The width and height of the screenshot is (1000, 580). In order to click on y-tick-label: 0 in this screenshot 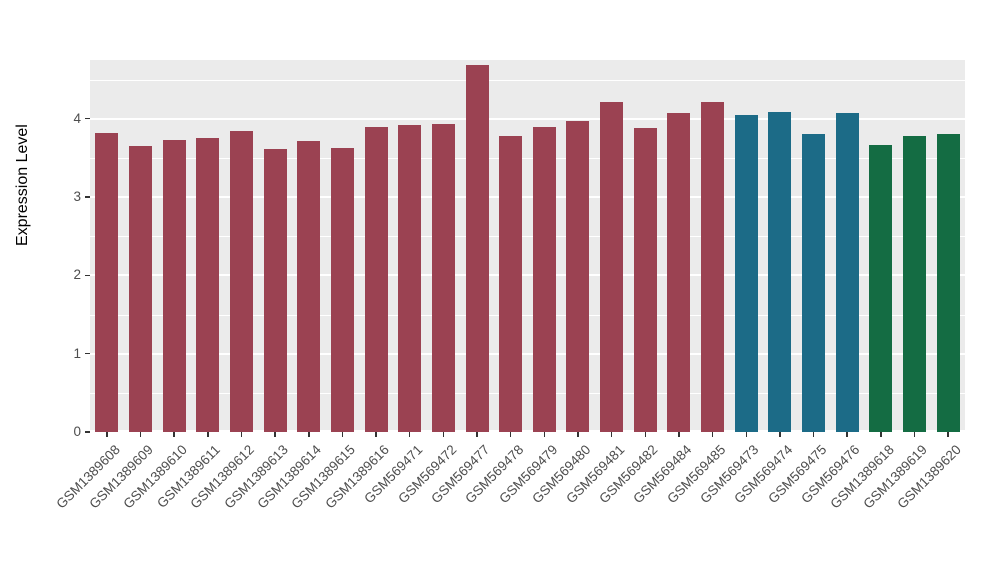, I will do `click(77, 431)`.